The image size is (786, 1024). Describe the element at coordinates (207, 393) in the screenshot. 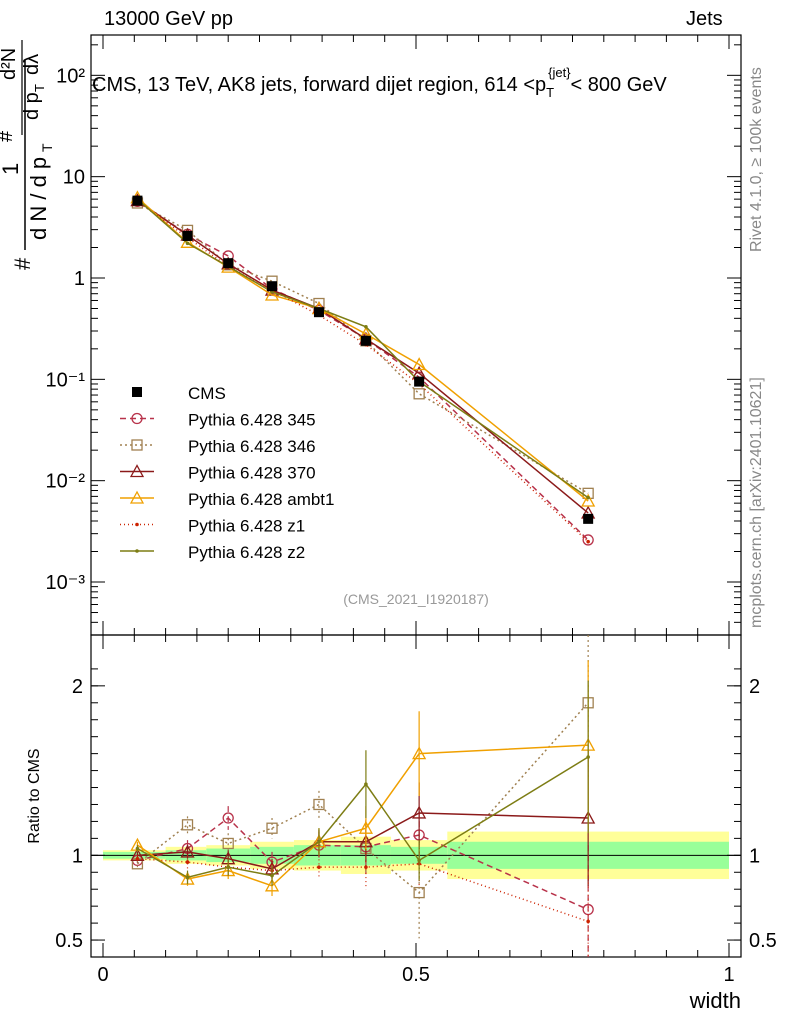

I see `legend-label: CMS` at that location.